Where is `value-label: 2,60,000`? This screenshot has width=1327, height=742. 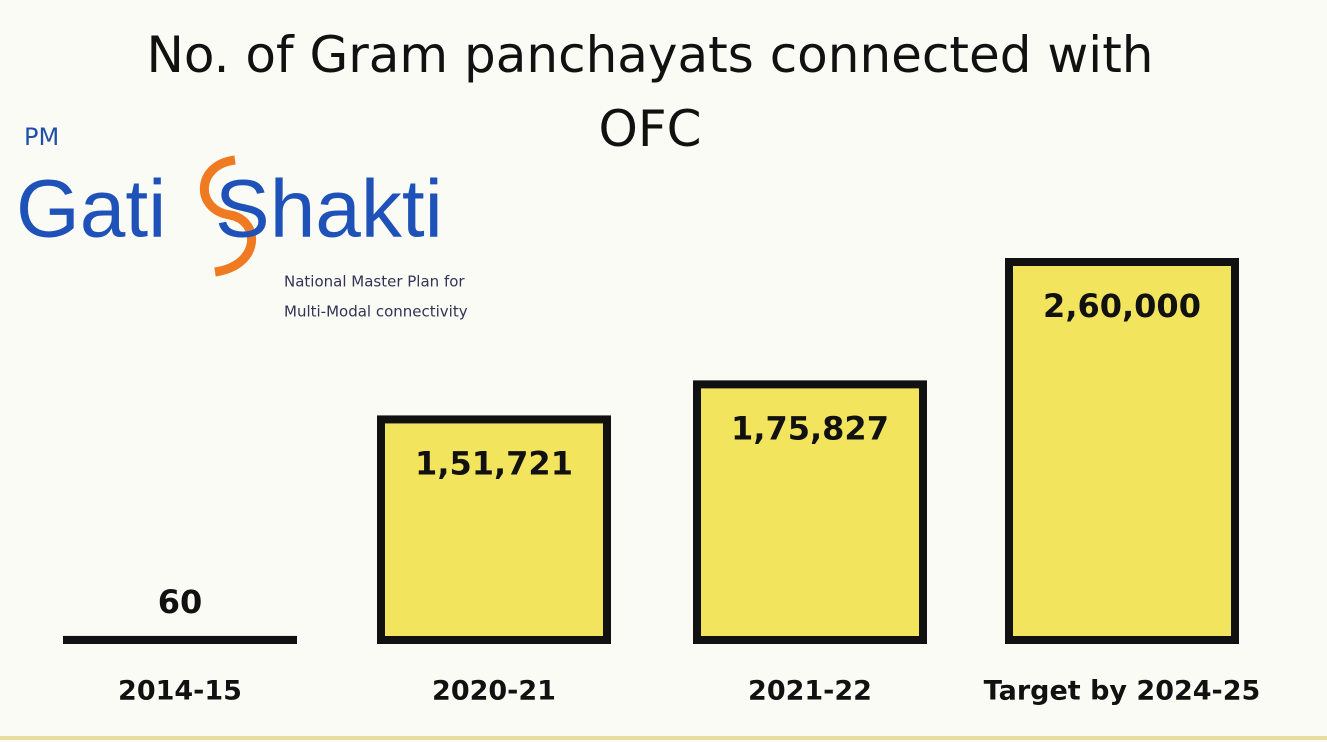 value-label: 2,60,000 is located at coordinates (1122, 306).